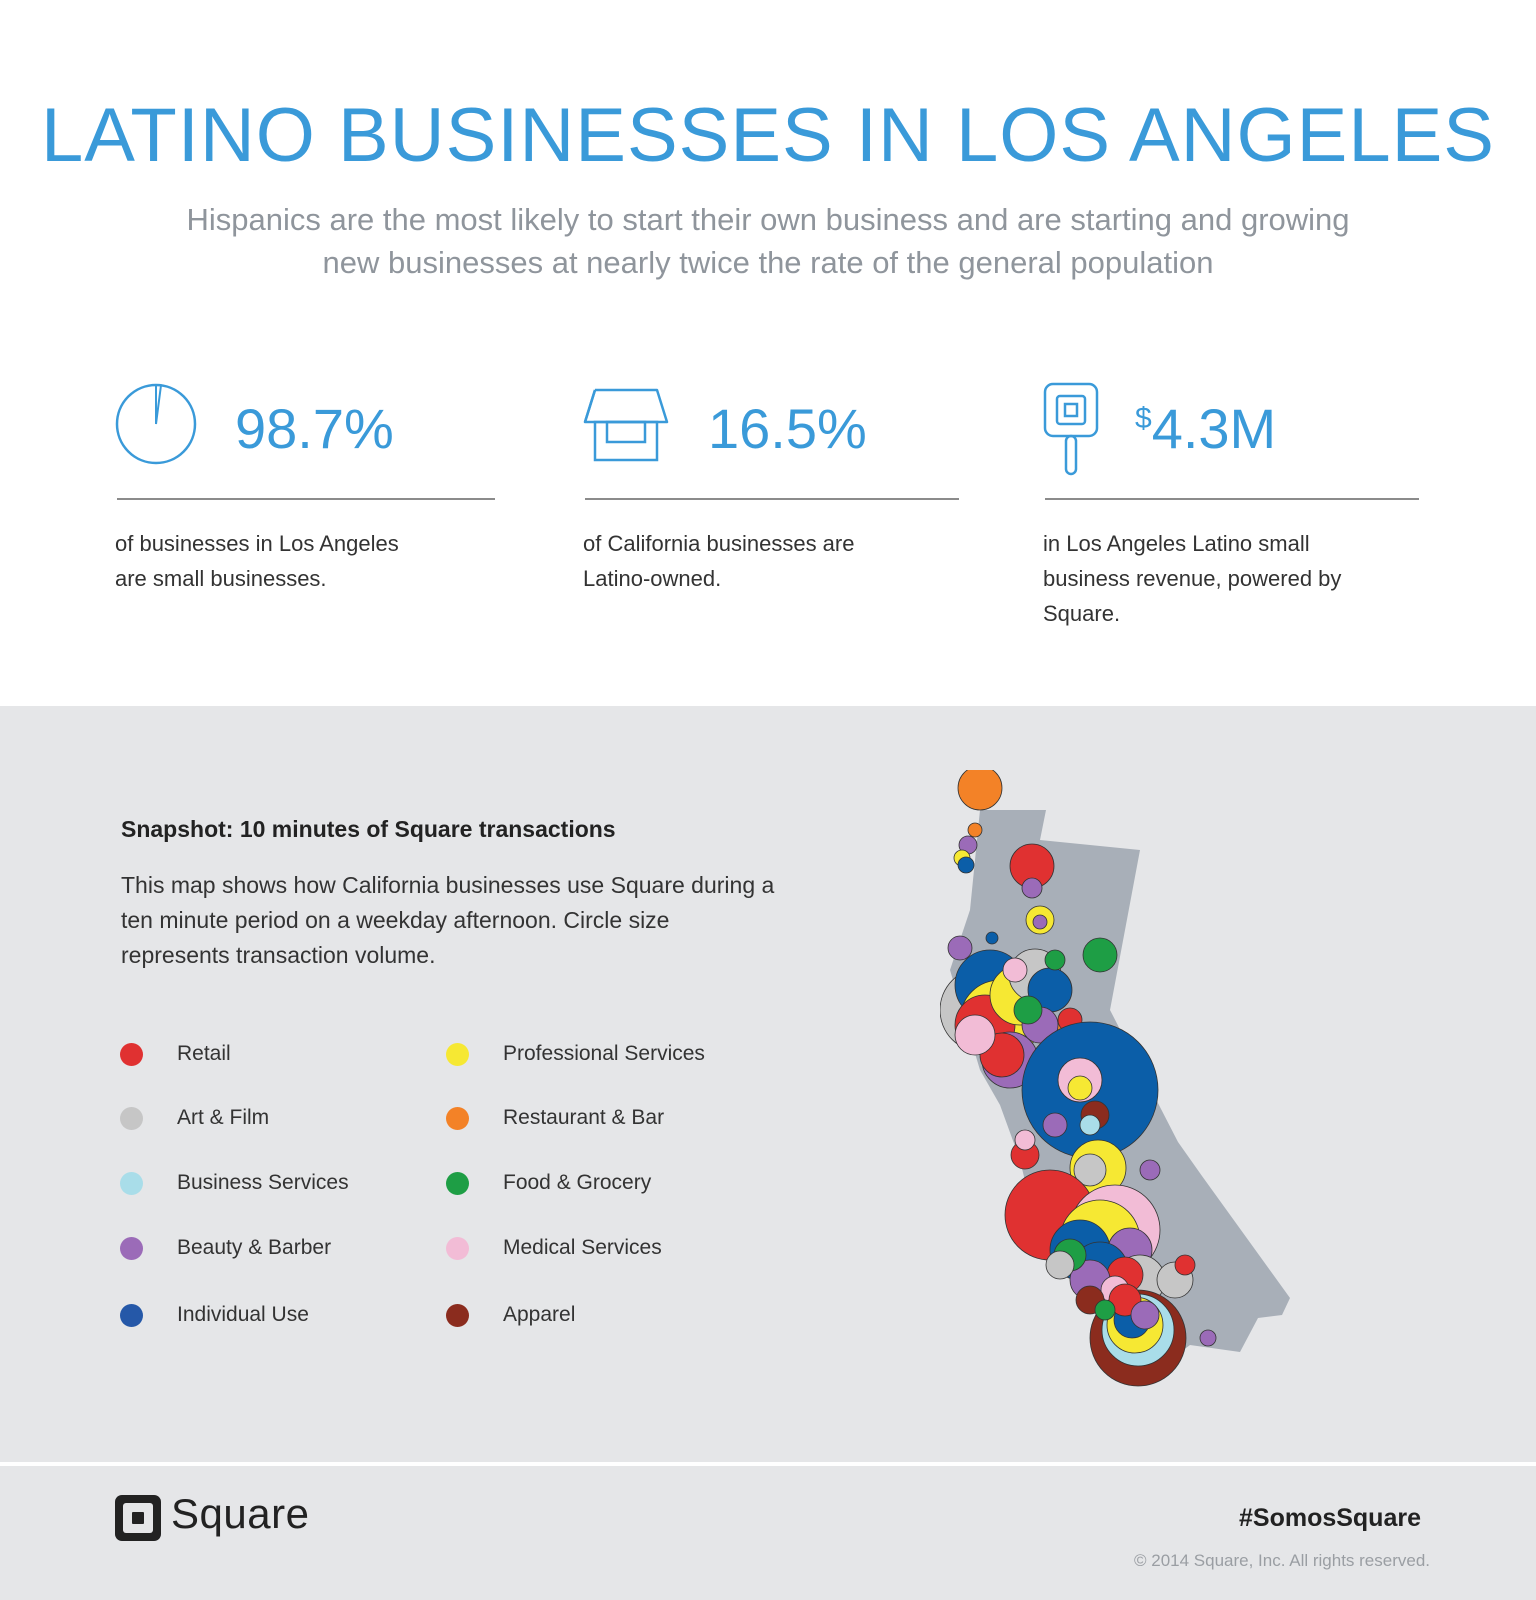  Describe the element at coordinates (138, 1518) in the screenshot. I see `square-logo-icon` at that location.